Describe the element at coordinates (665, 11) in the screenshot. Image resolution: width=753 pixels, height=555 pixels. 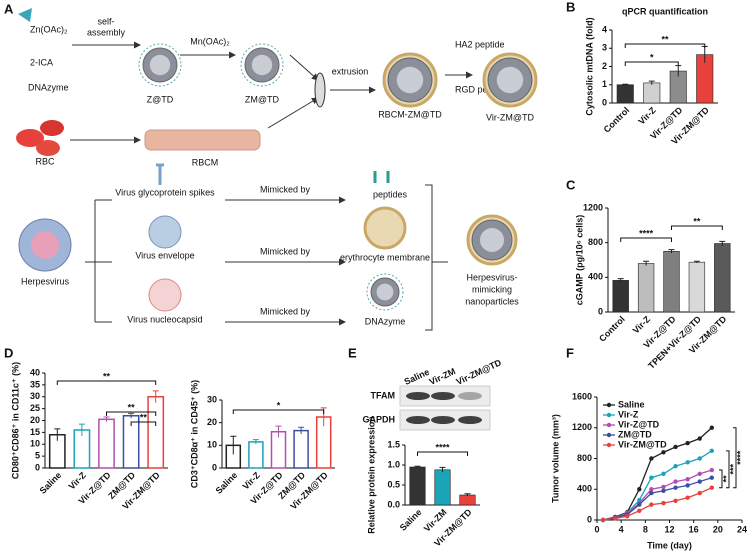
I see `chart-title: qPCR quantification` at that location.